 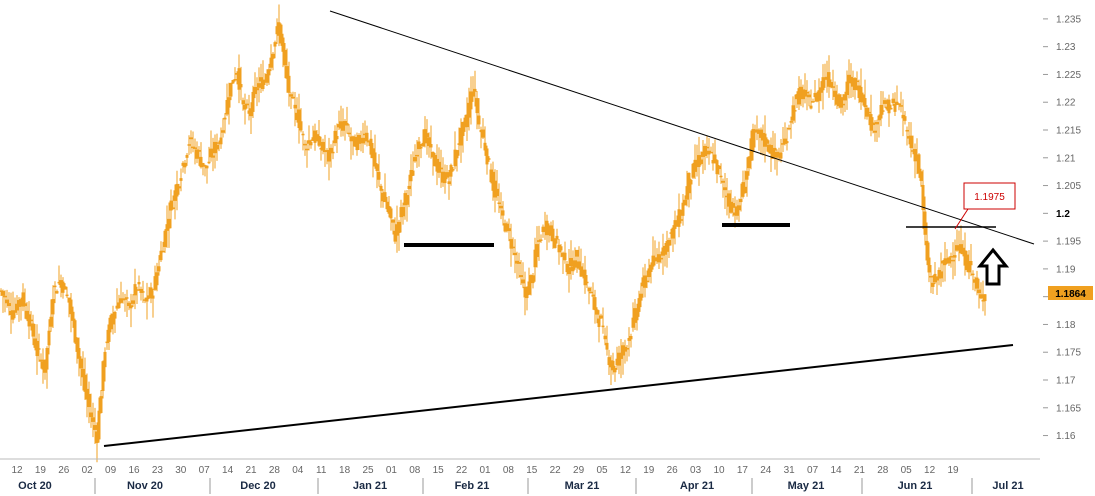 I want to click on x-month-label: Jan 21, so click(x=370, y=486).